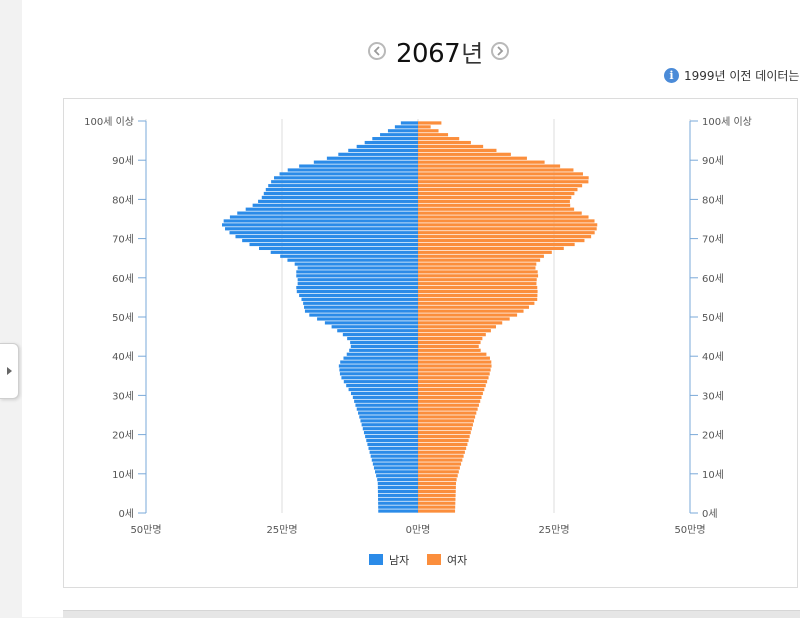  I want to click on year-number: 2067, so click(428, 53).